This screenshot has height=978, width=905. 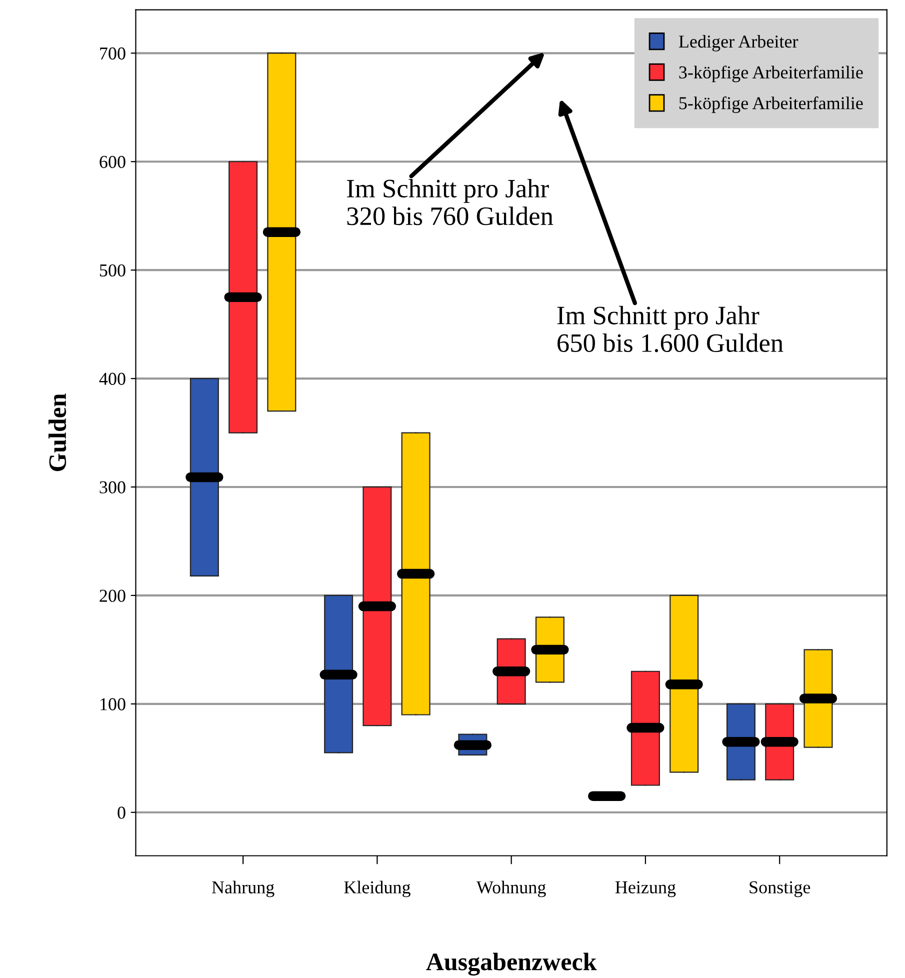 I want to click on legend-label: Lediger Arbeiter, so click(x=738, y=43).